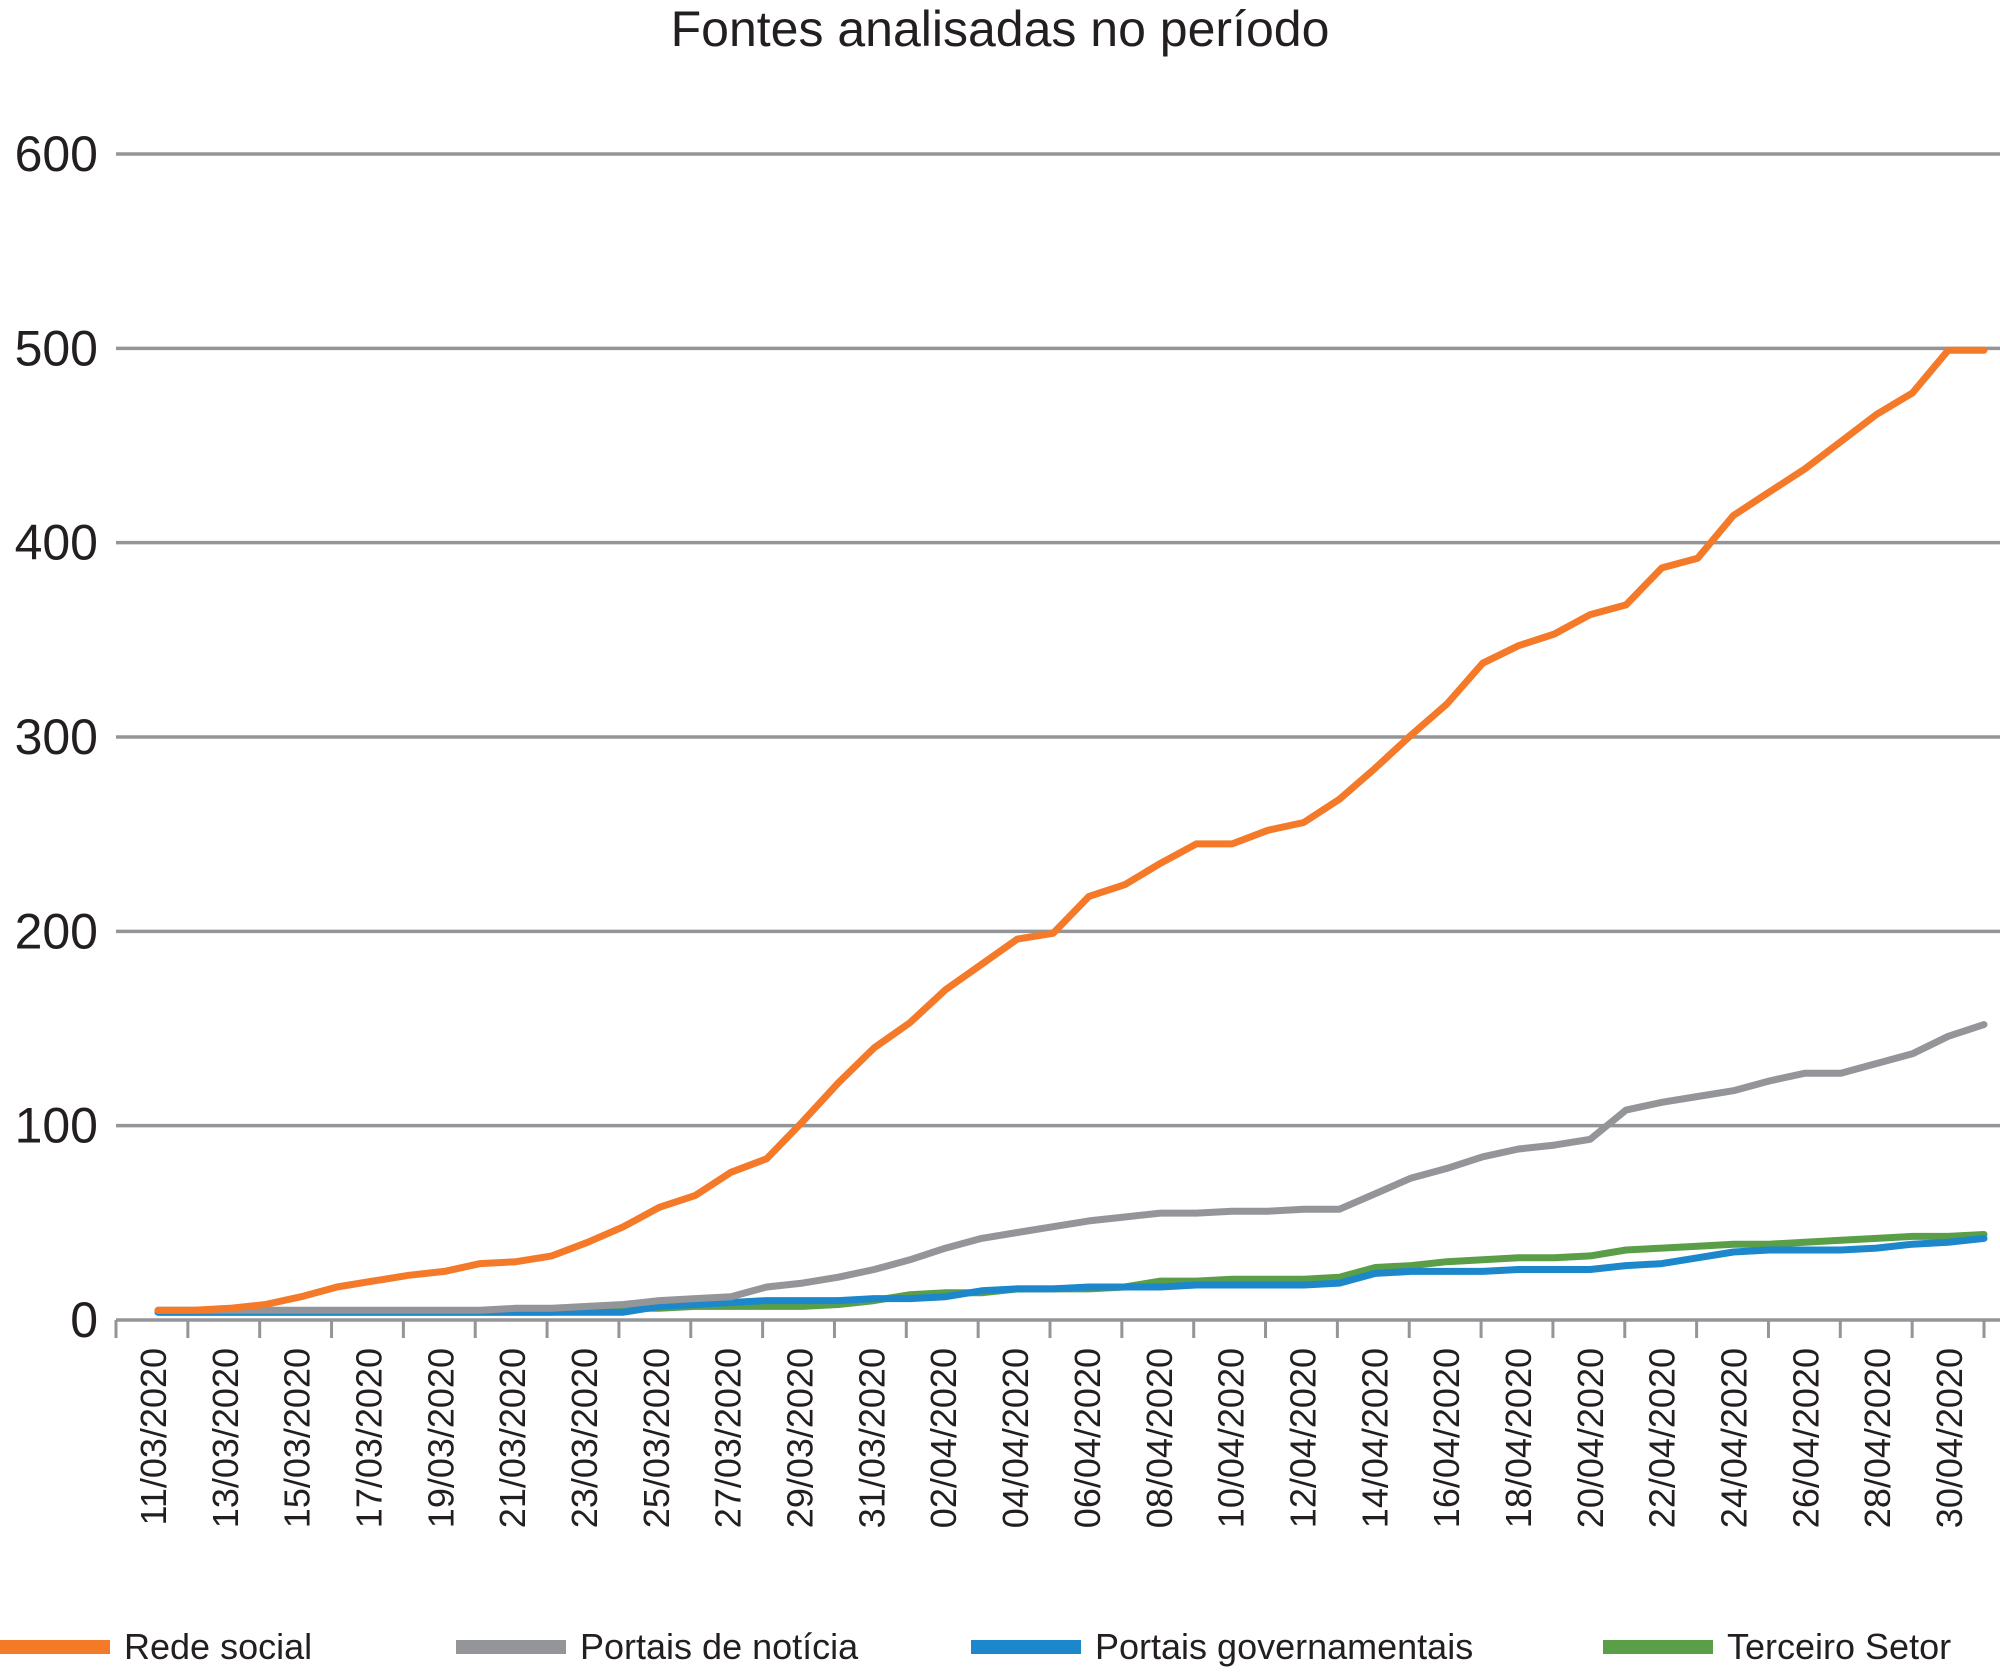 This screenshot has height=1673, width=2000. Describe the element at coordinates (1284, 1646) in the screenshot. I see `legend-label: Portais governamentais` at that location.